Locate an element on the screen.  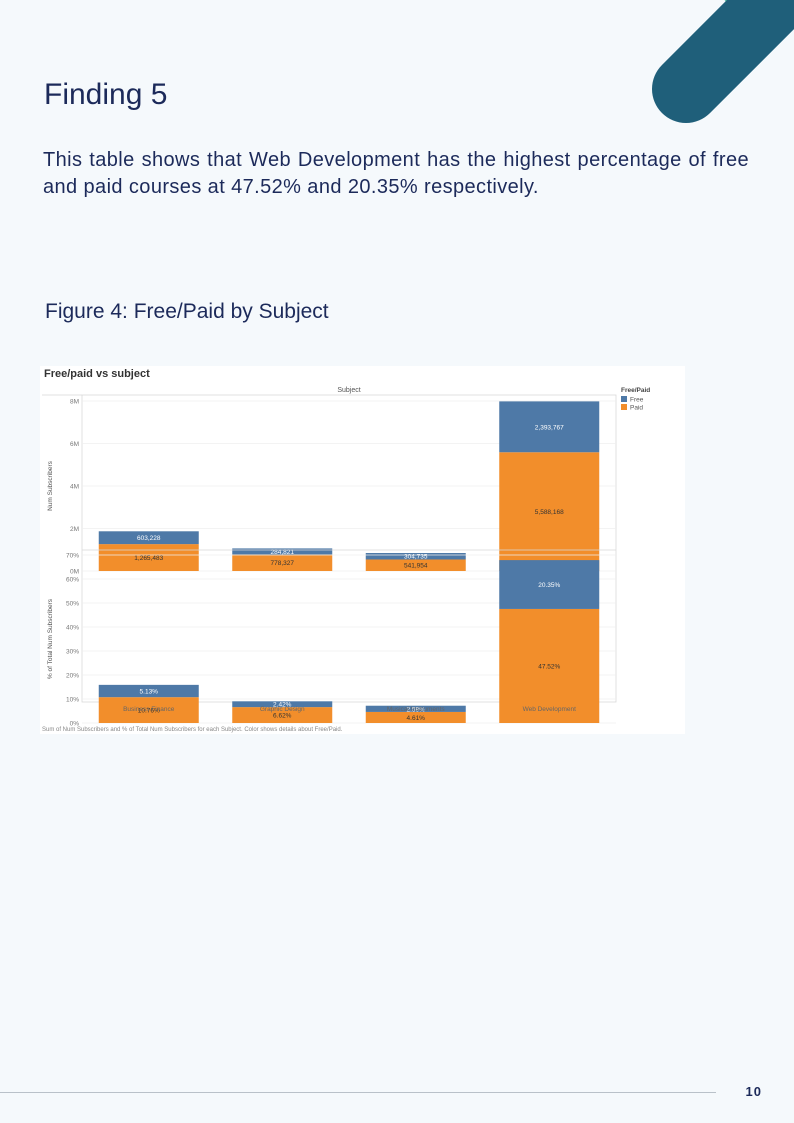
data-label: 778,327 is located at coordinates (283, 563).